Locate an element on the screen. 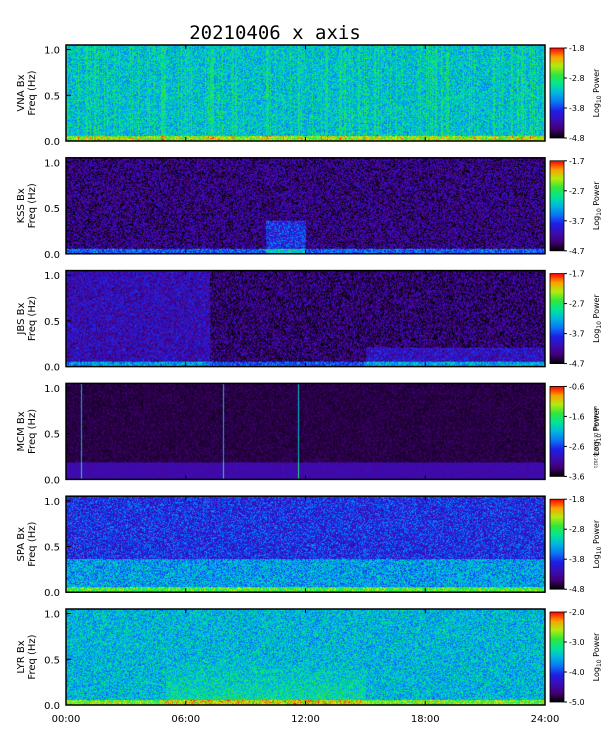 This screenshot has height=756, width=612. x-tick-label: 18:00 is located at coordinates (425, 719).